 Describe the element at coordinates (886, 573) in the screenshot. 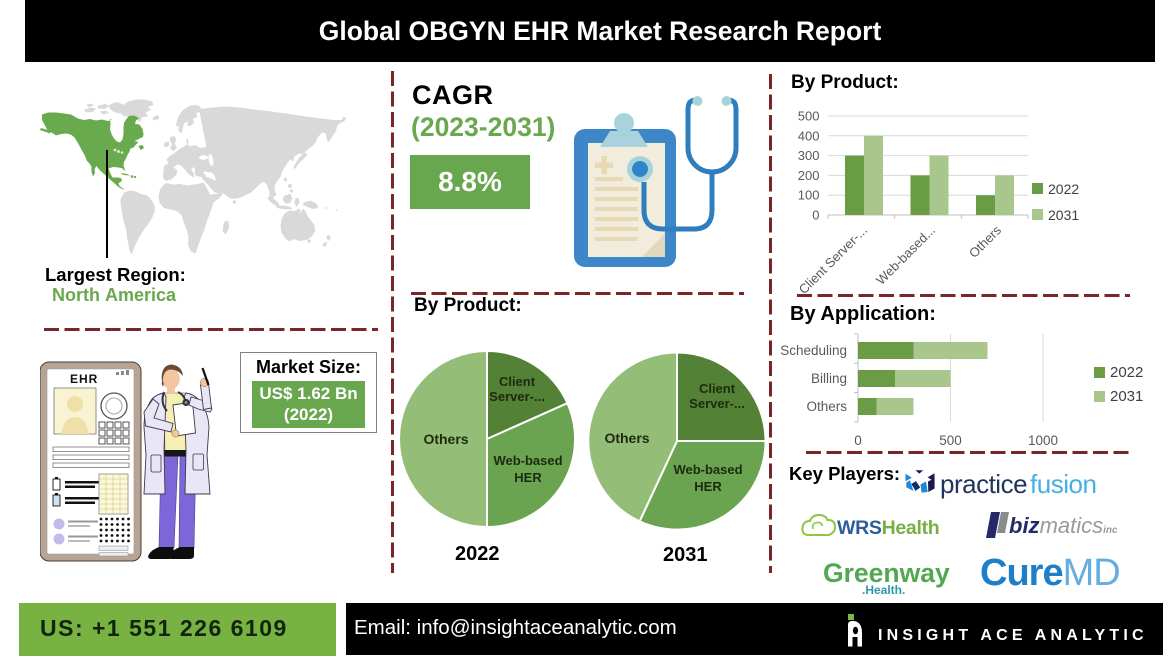

I see `svg-text: Greenway` at that location.